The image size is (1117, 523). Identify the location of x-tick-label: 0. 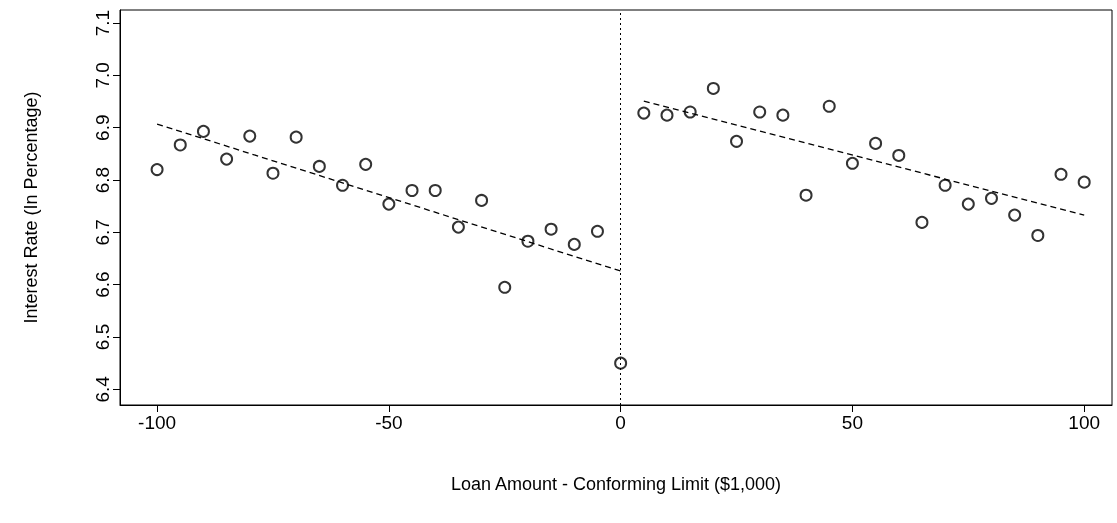
(620, 422).